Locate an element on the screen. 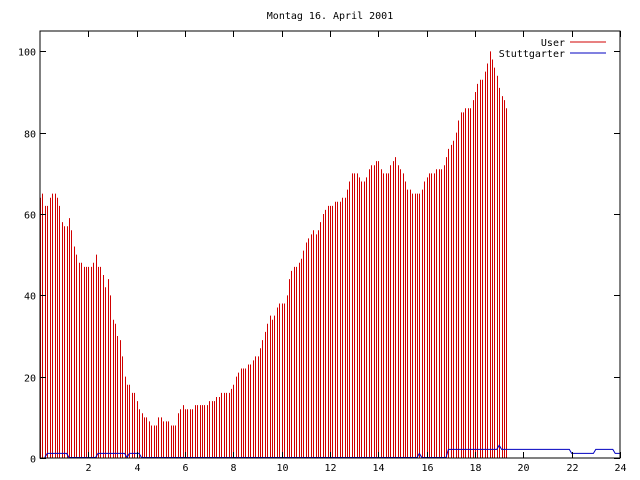 This screenshot has height=480, width=640. legend: User Stuttgarter is located at coordinates (552, 49).